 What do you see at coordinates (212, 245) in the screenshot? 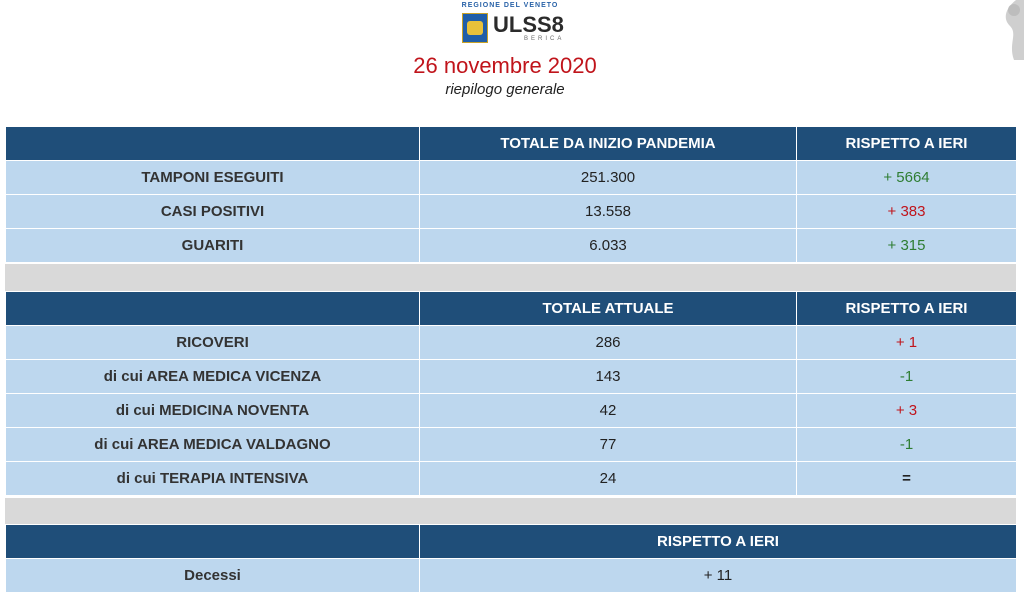
I see `row-label: GUARITI` at bounding box center [212, 245].